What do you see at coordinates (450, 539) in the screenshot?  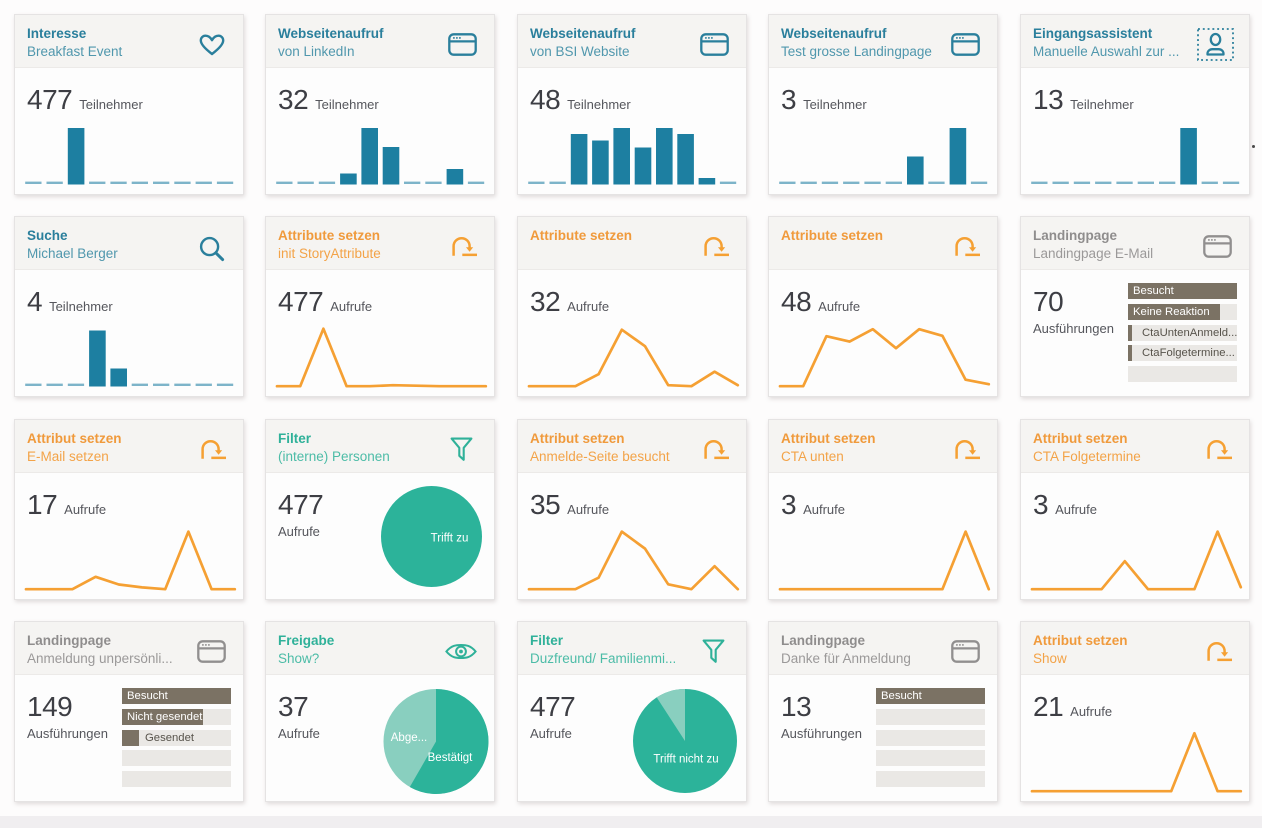 I see `svg-text: Trifft zu` at bounding box center [450, 539].